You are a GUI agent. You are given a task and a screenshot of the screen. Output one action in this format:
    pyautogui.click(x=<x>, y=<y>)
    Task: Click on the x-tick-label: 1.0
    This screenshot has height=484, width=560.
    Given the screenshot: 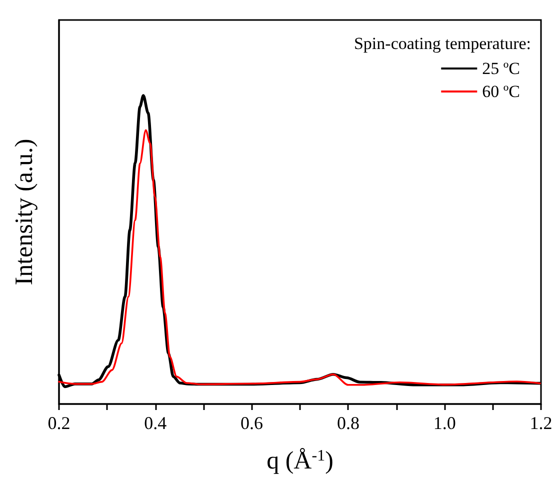 What is the action you would take?
    pyautogui.click(x=444, y=423)
    